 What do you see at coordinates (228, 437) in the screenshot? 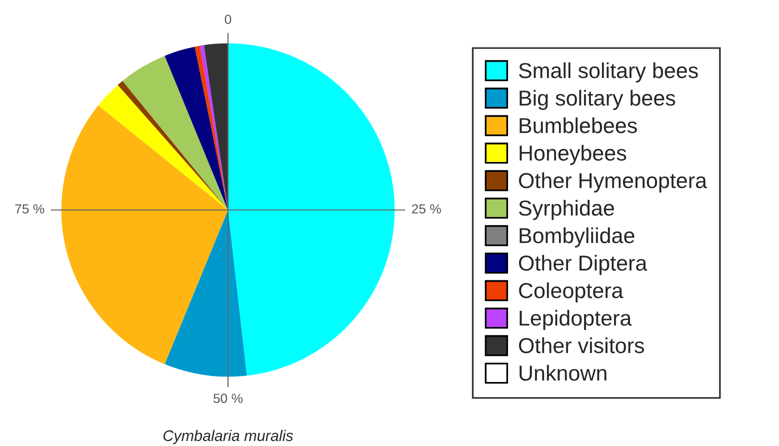
I see `text: Cymbalaria muralis` at bounding box center [228, 437].